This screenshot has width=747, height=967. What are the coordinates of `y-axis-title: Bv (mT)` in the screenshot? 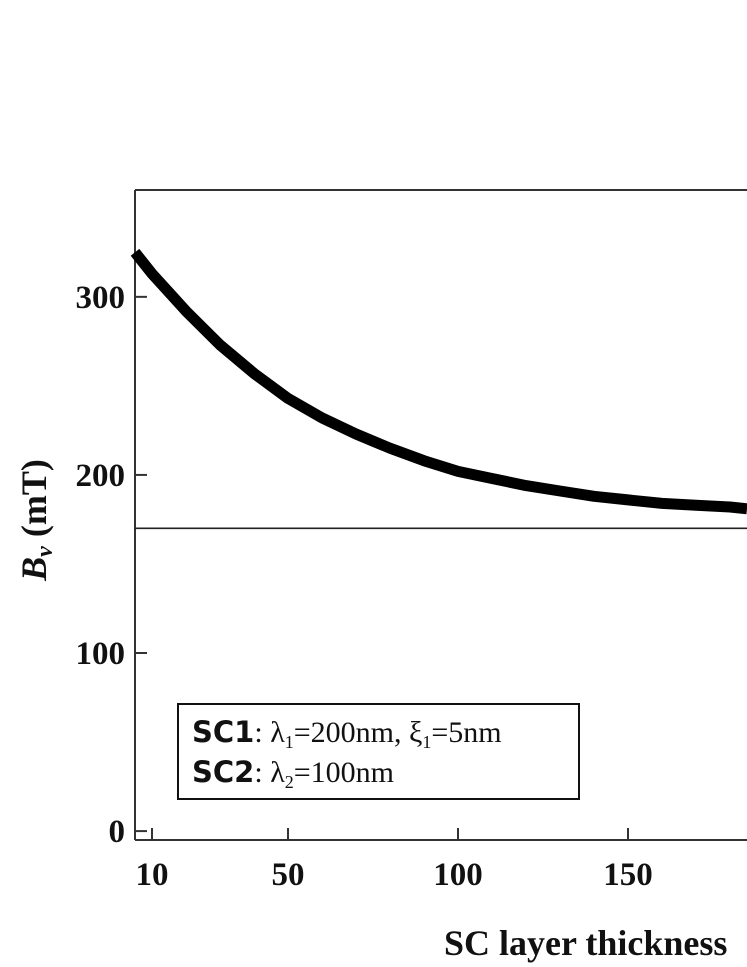 It's located at (36, 520).